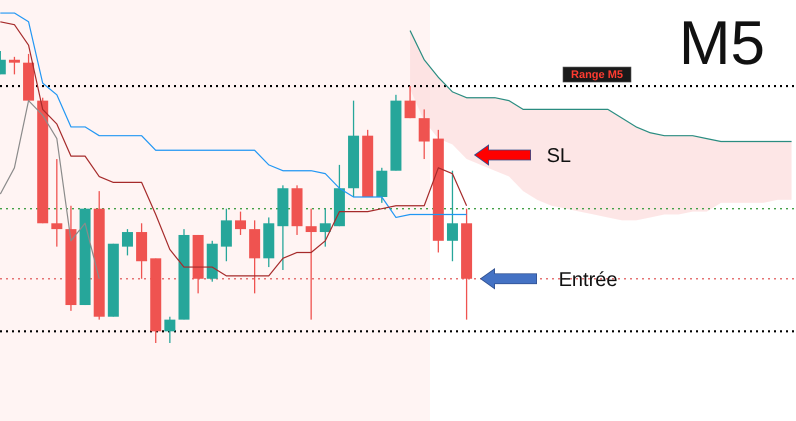 This screenshot has height=421, width=796. Describe the element at coordinates (559, 156) in the screenshot. I see `annotation: SL` at that location.